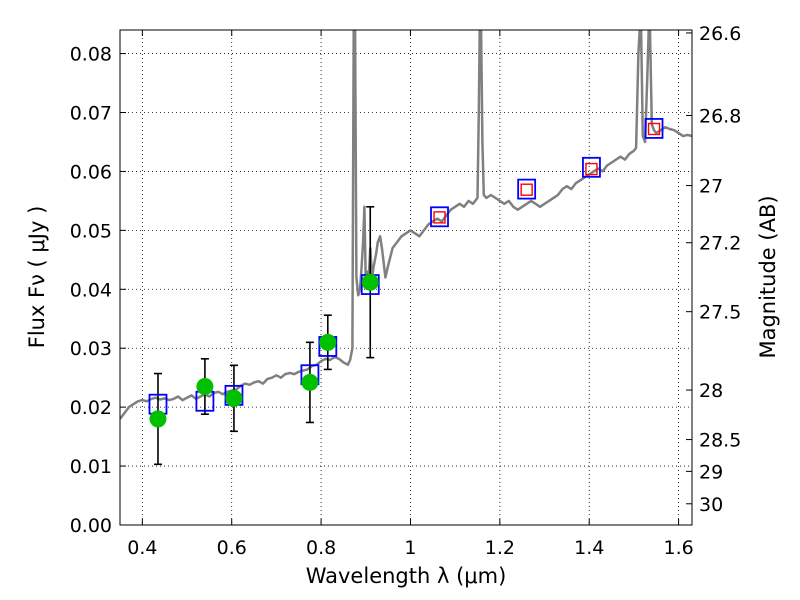  What do you see at coordinates (410, 548) in the screenshot?
I see `x-tick-label: 1` at bounding box center [410, 548].